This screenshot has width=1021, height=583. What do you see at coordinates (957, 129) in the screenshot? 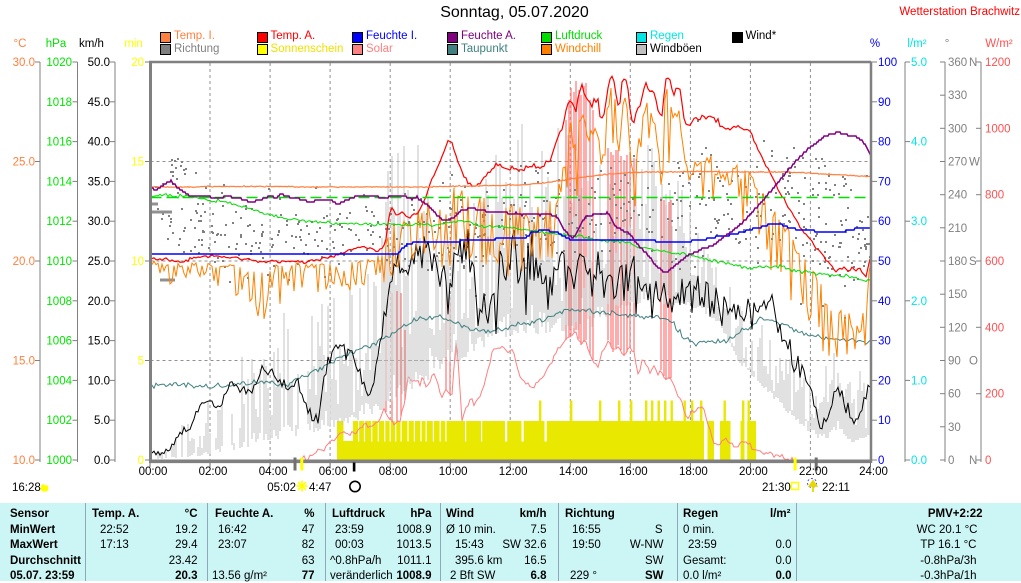
I see `svg-text: 300` at bounding box center [957, 129].